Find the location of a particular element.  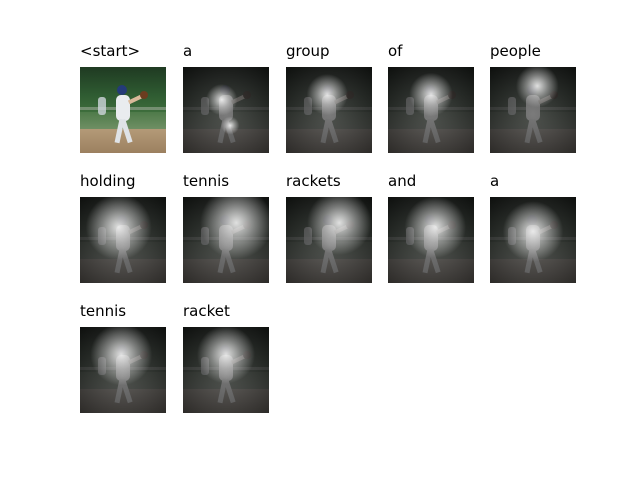

glove is located at coordinates (144, 95).